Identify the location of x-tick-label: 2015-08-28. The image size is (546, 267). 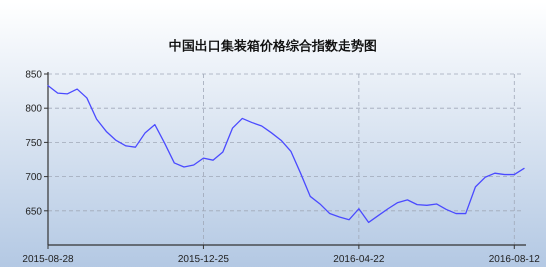
(48, 259).